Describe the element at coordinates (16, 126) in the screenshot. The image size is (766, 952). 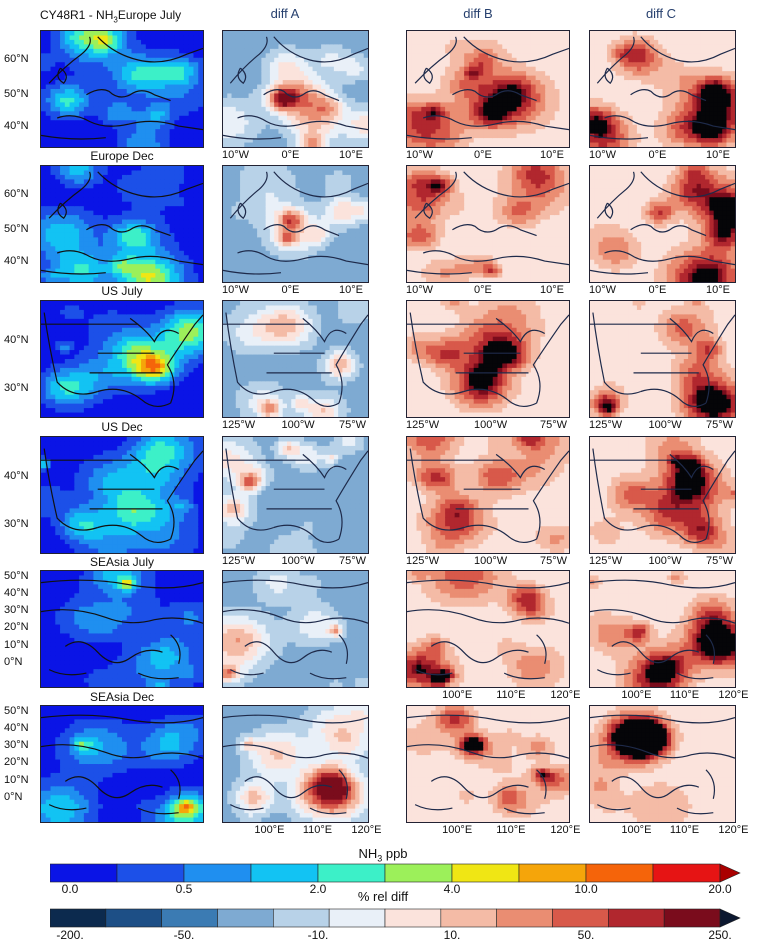
I see `lat-tick-label: 40°N` at that location.